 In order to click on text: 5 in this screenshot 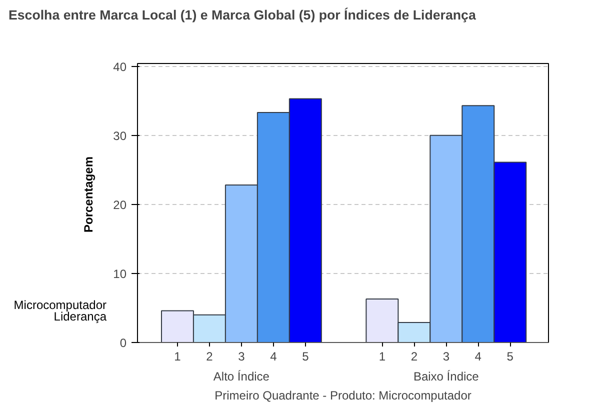, I will do `click(510, 357)`.